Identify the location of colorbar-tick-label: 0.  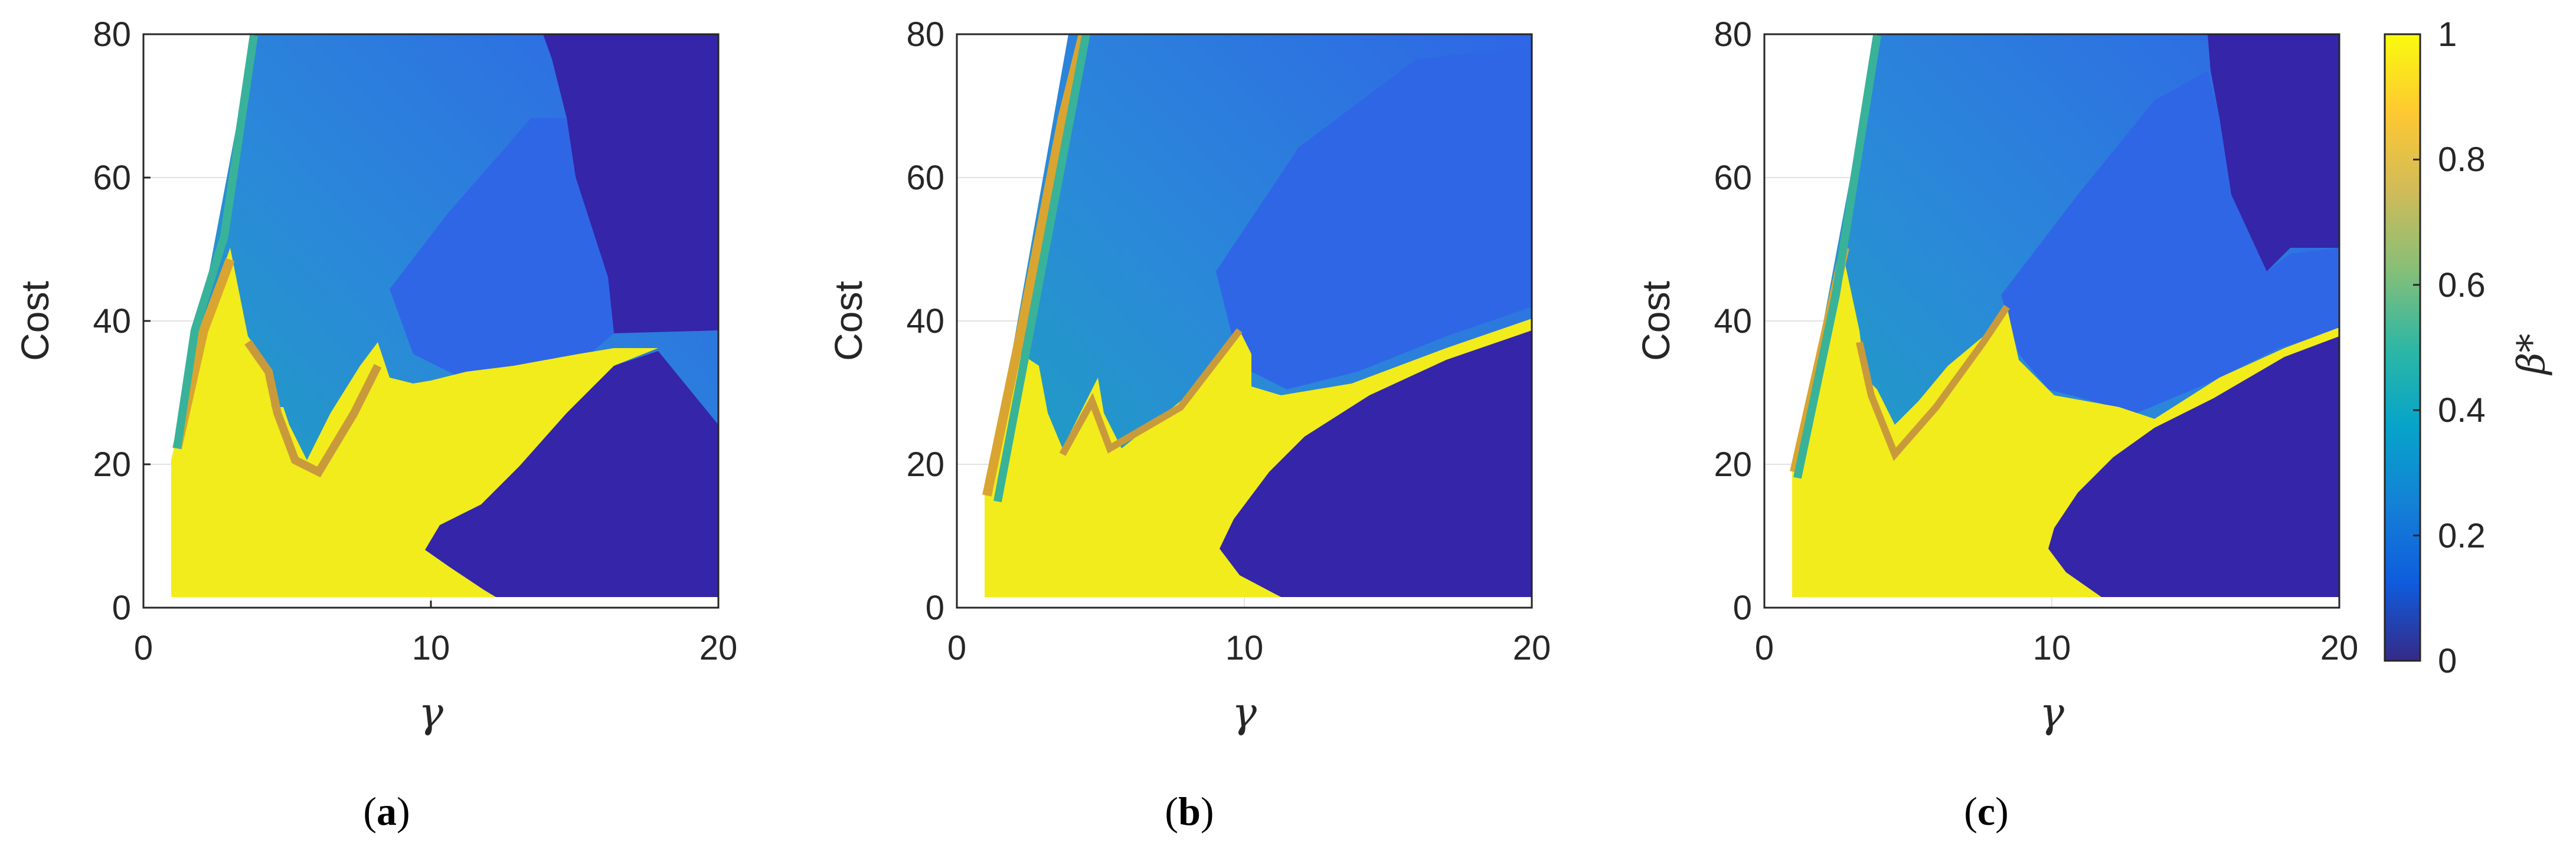
(2447, 661).